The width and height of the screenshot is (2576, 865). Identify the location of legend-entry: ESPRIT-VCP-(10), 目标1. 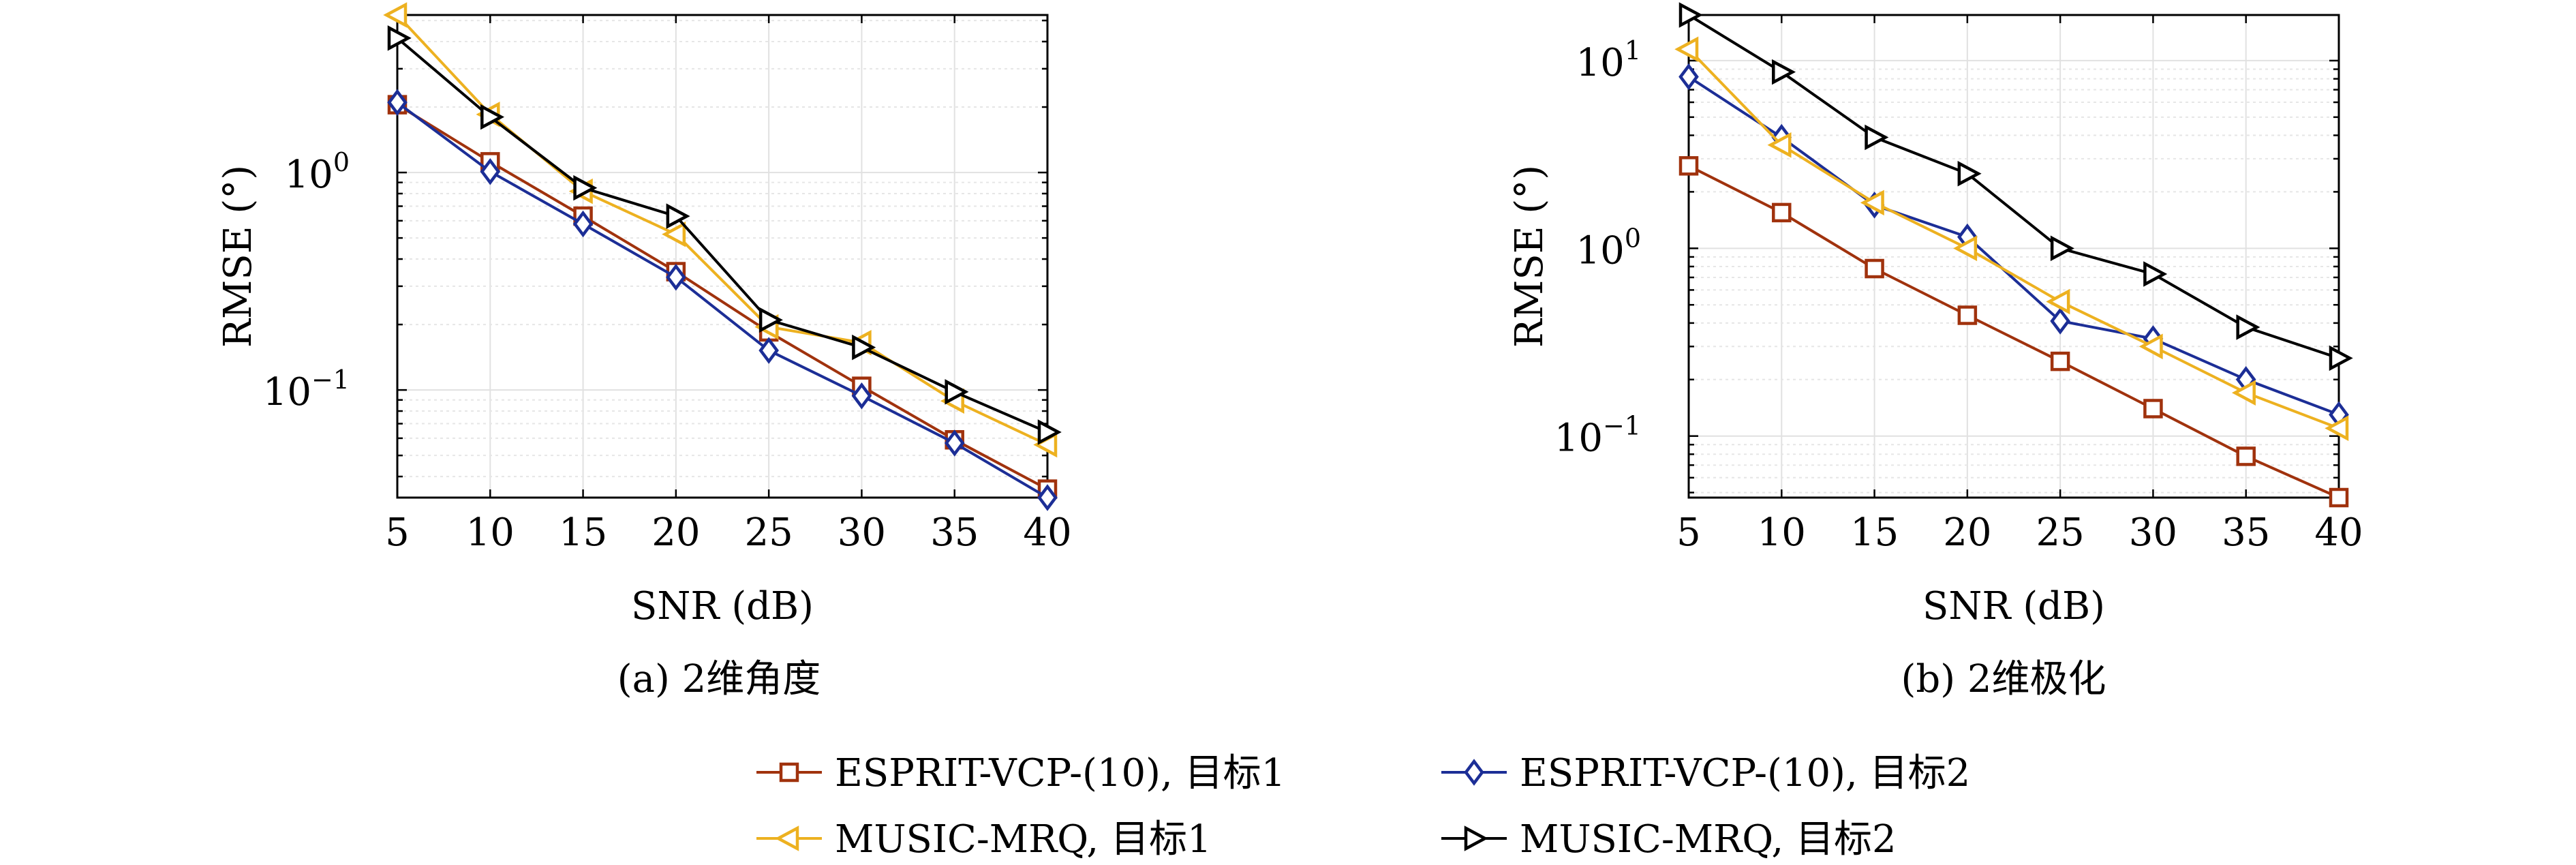
(1020, 773).